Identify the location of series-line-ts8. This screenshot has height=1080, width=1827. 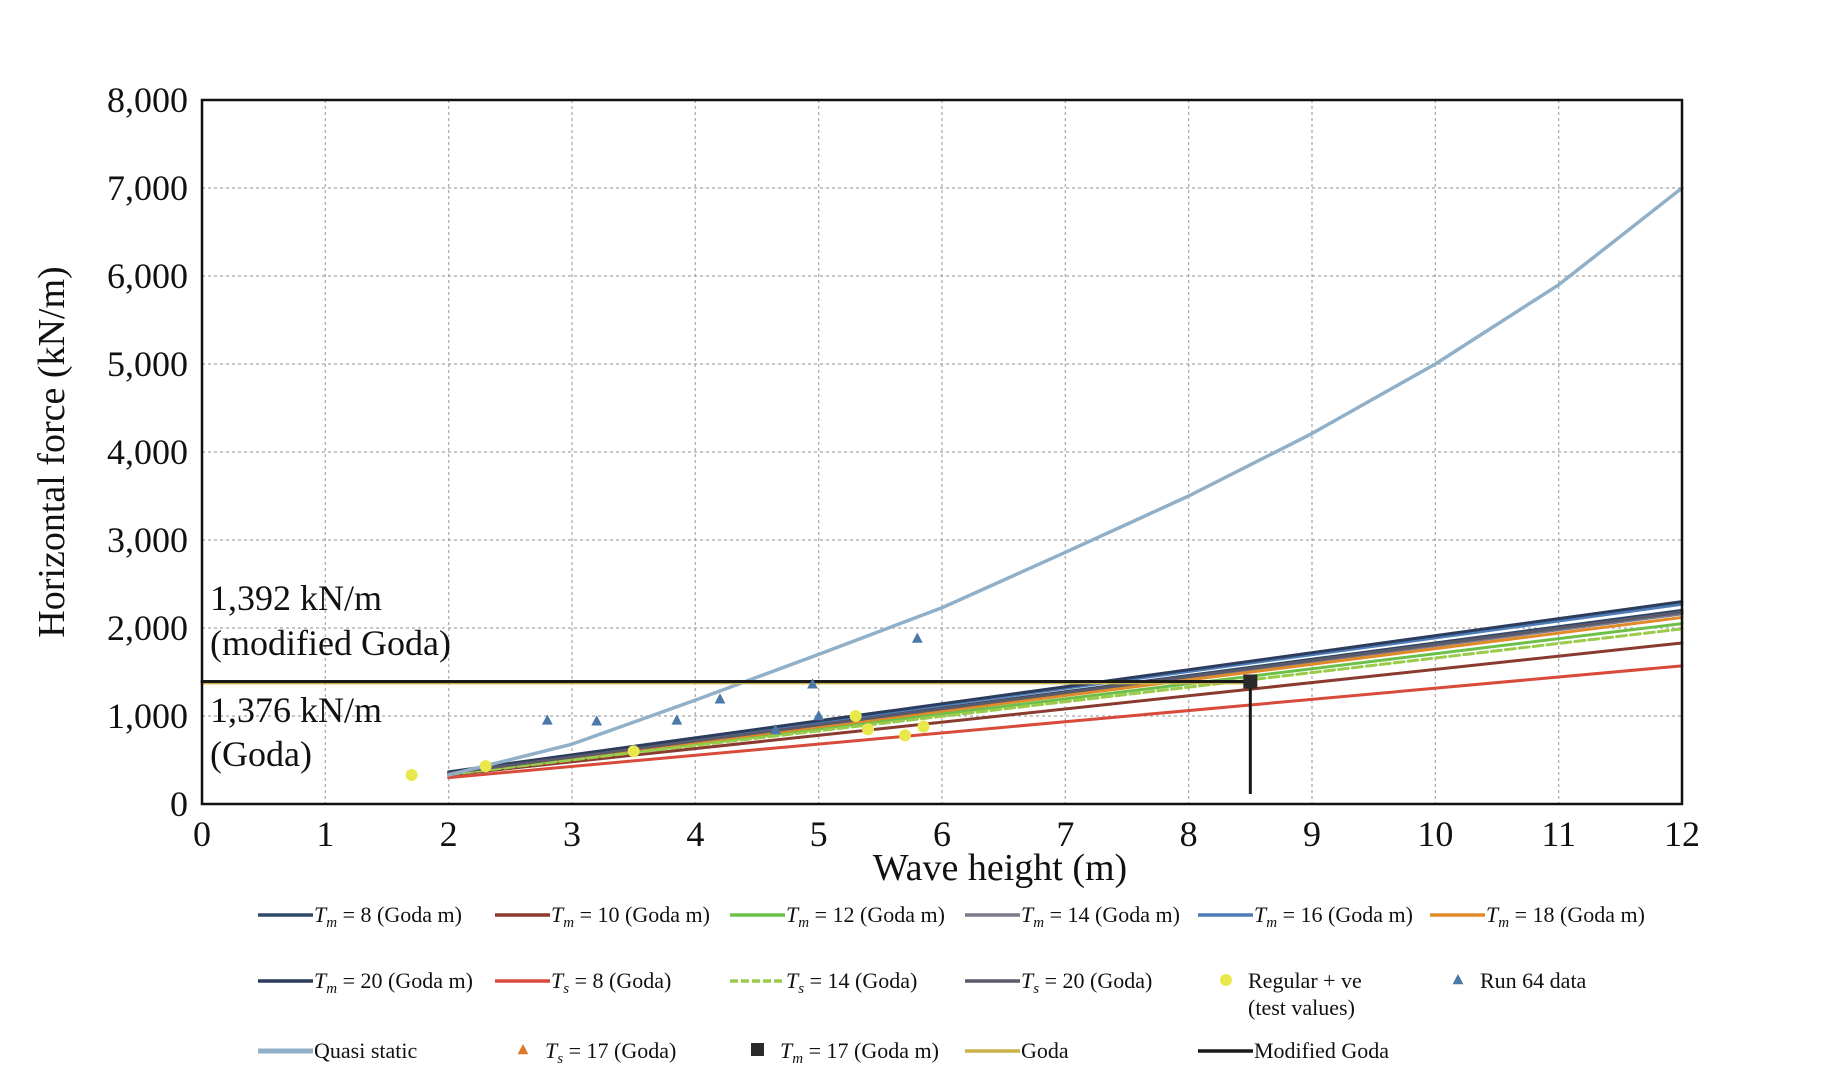
(1065, 722).